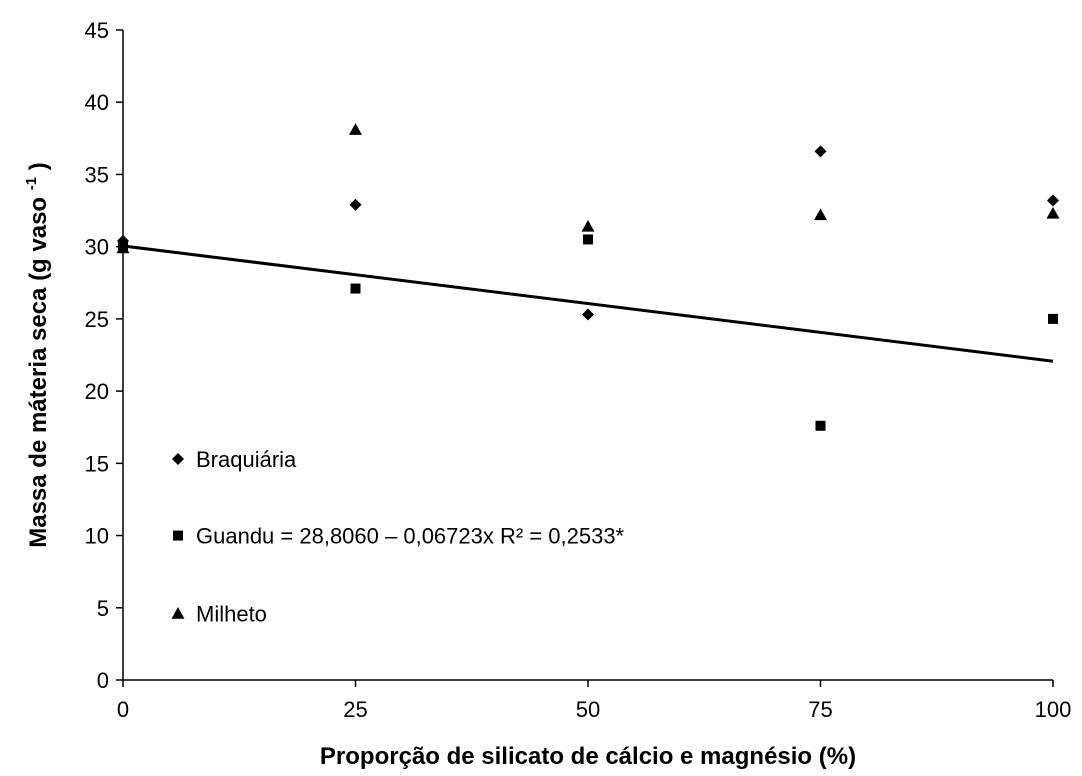  Describe the element at coordinates (103, 608) in the screenshot. I see `y-tick-label: 5` at that location.